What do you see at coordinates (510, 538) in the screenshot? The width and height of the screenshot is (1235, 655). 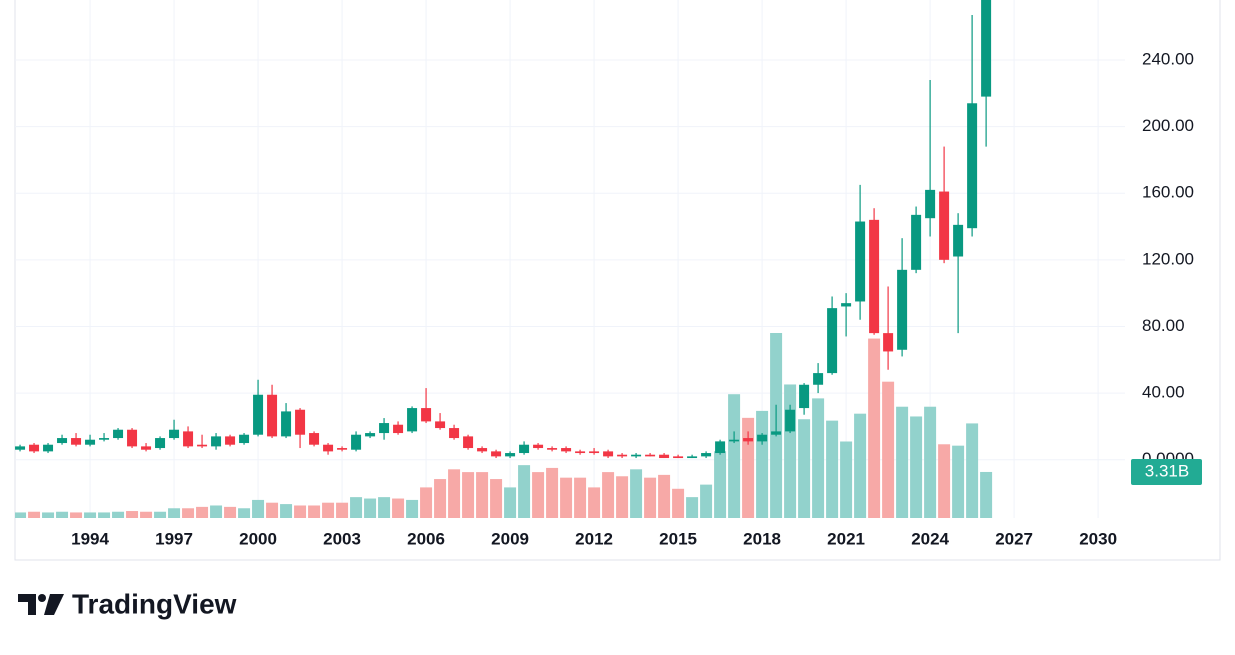 I see `x-tick-label: 2009` at bounding box center [510, 538].